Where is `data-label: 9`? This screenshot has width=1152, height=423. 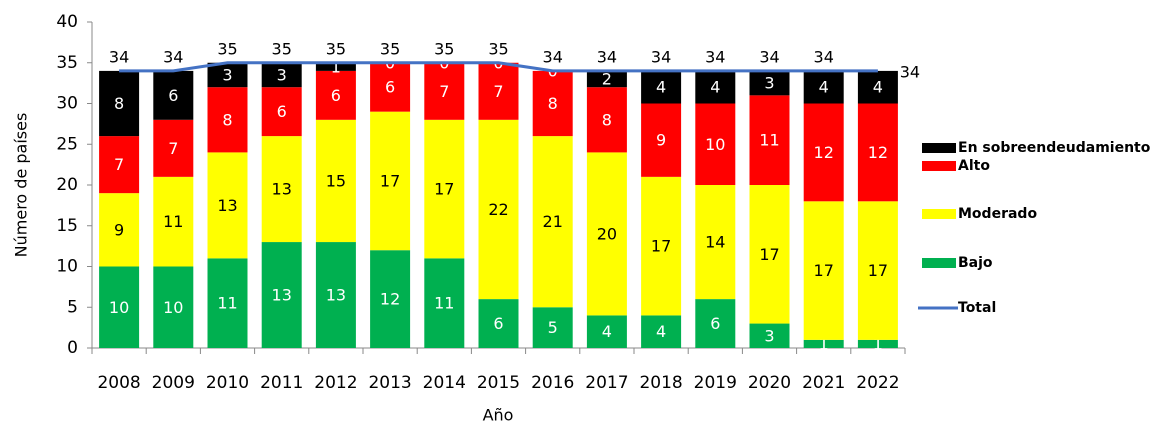 data-label: 9 is located at coordinates (119, 229).